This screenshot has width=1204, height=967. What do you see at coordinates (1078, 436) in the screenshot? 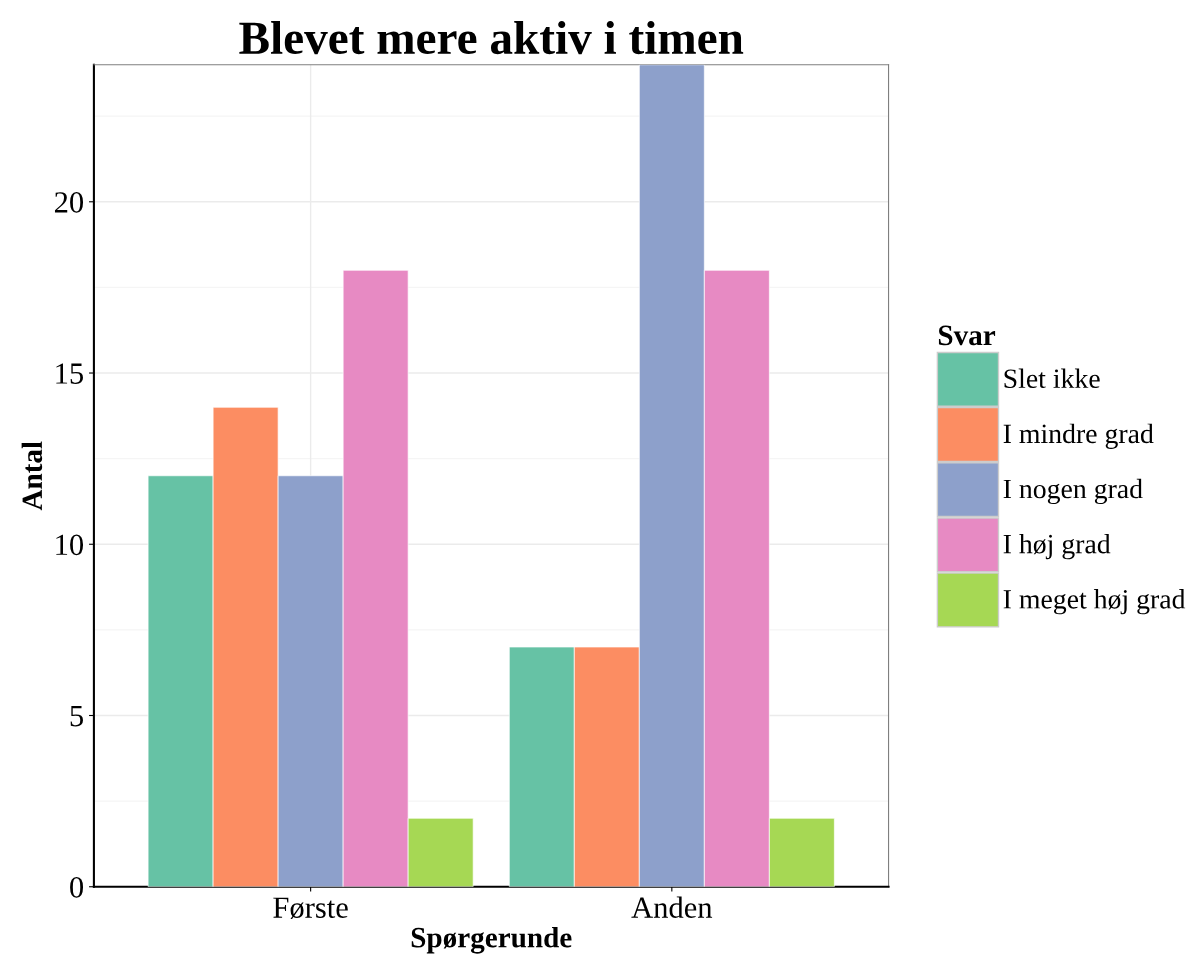
I see `legend-label: I mindre grad` at bounding box center [1078, 436].